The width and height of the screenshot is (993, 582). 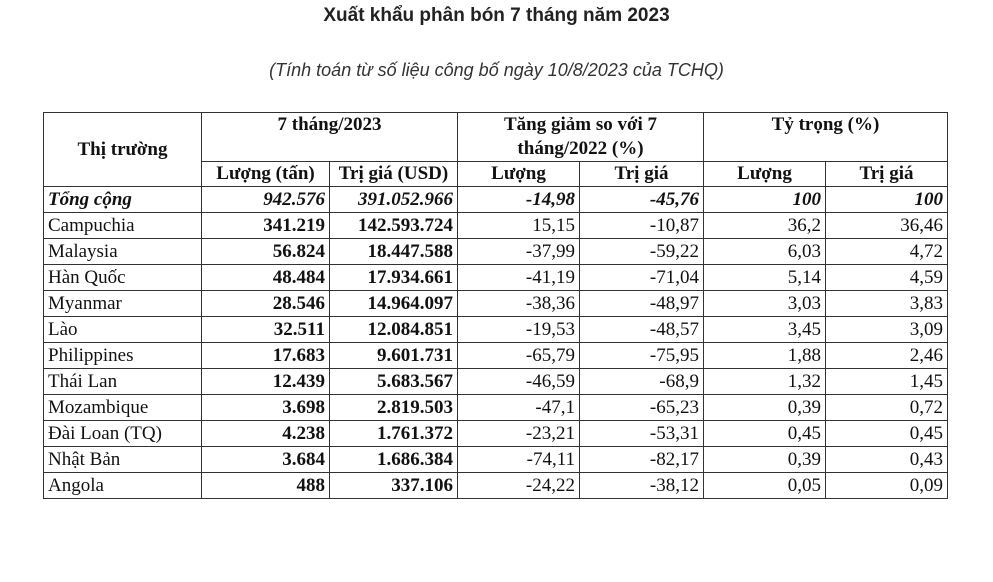 I want to click on value-cell: 3,09, so click(x=886, y=329).